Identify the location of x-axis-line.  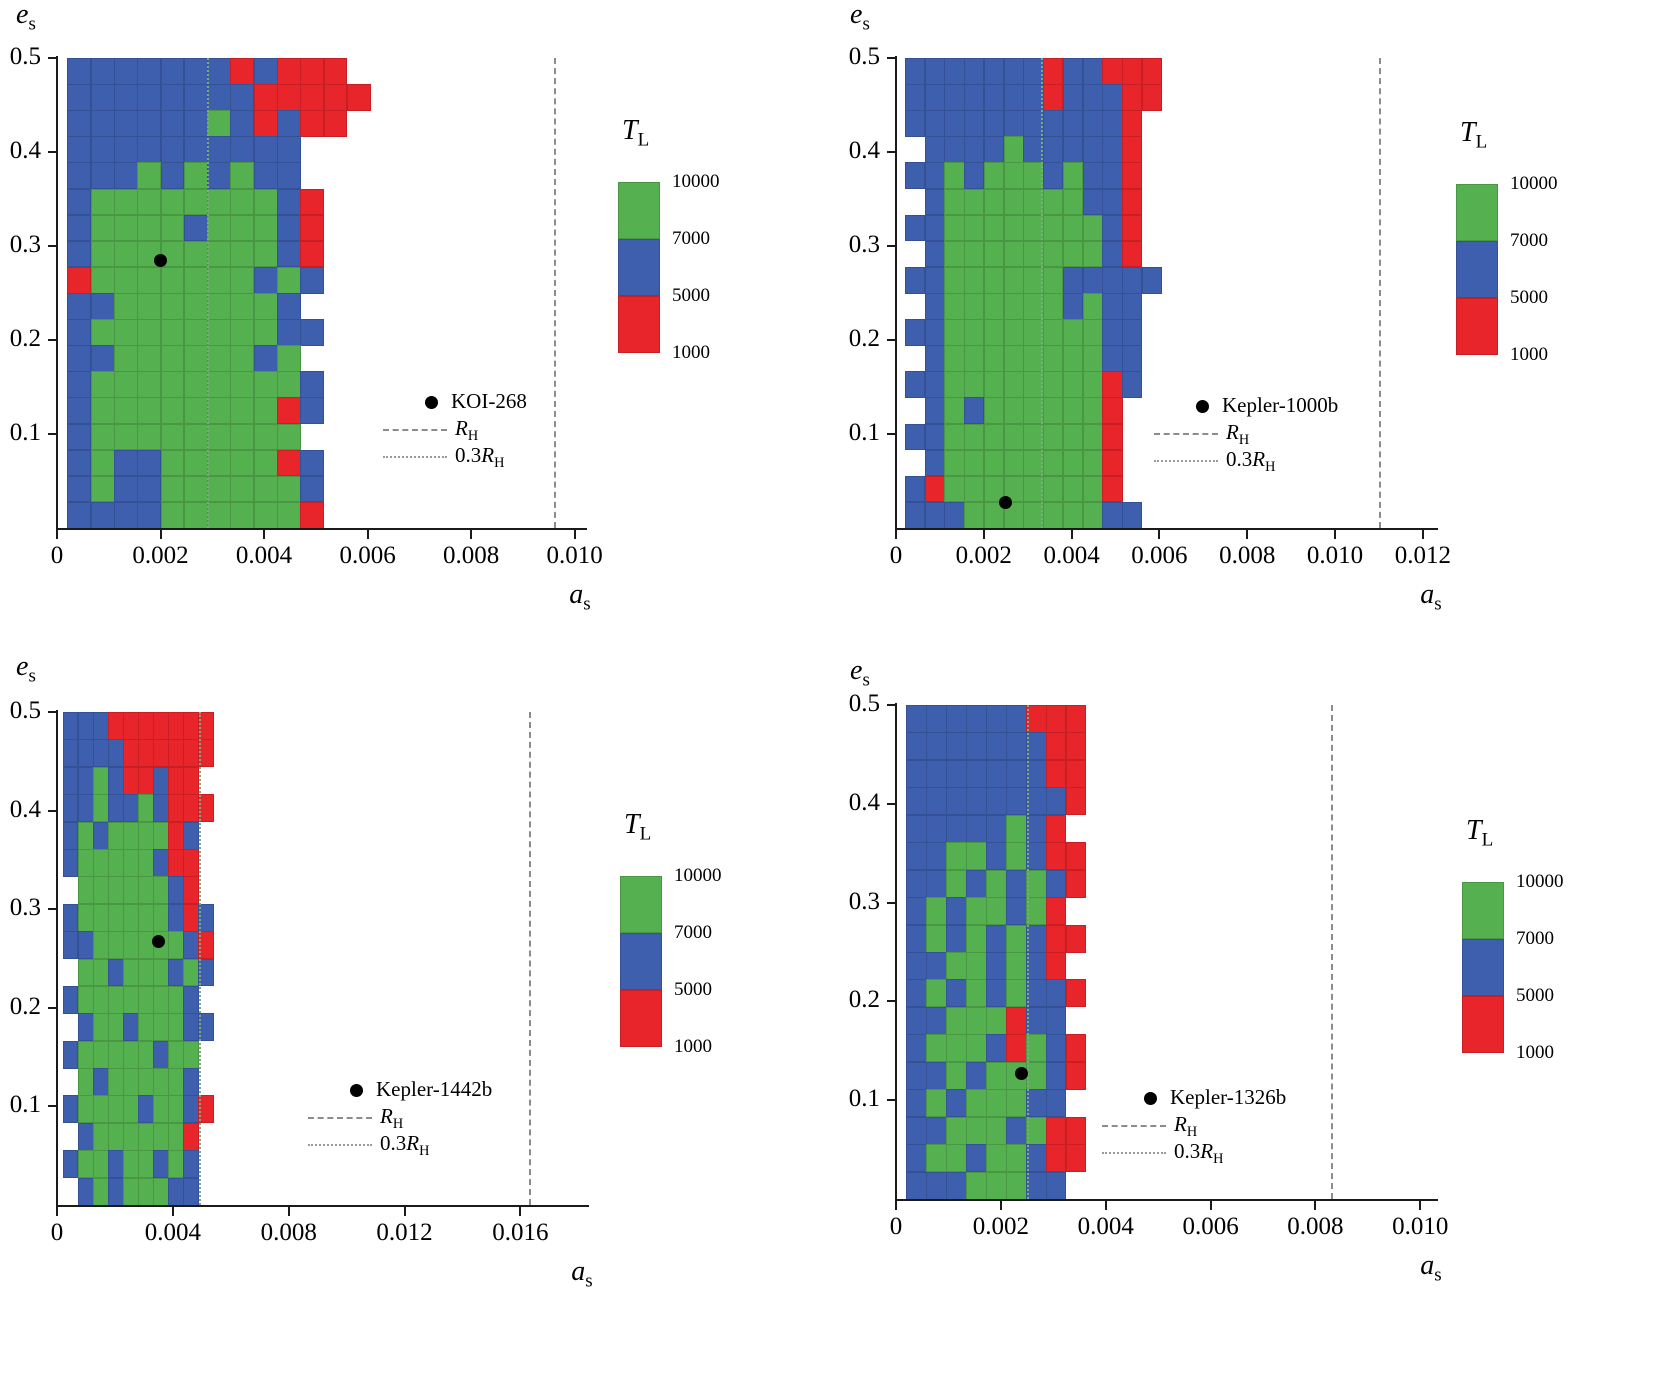
(322, 1206).